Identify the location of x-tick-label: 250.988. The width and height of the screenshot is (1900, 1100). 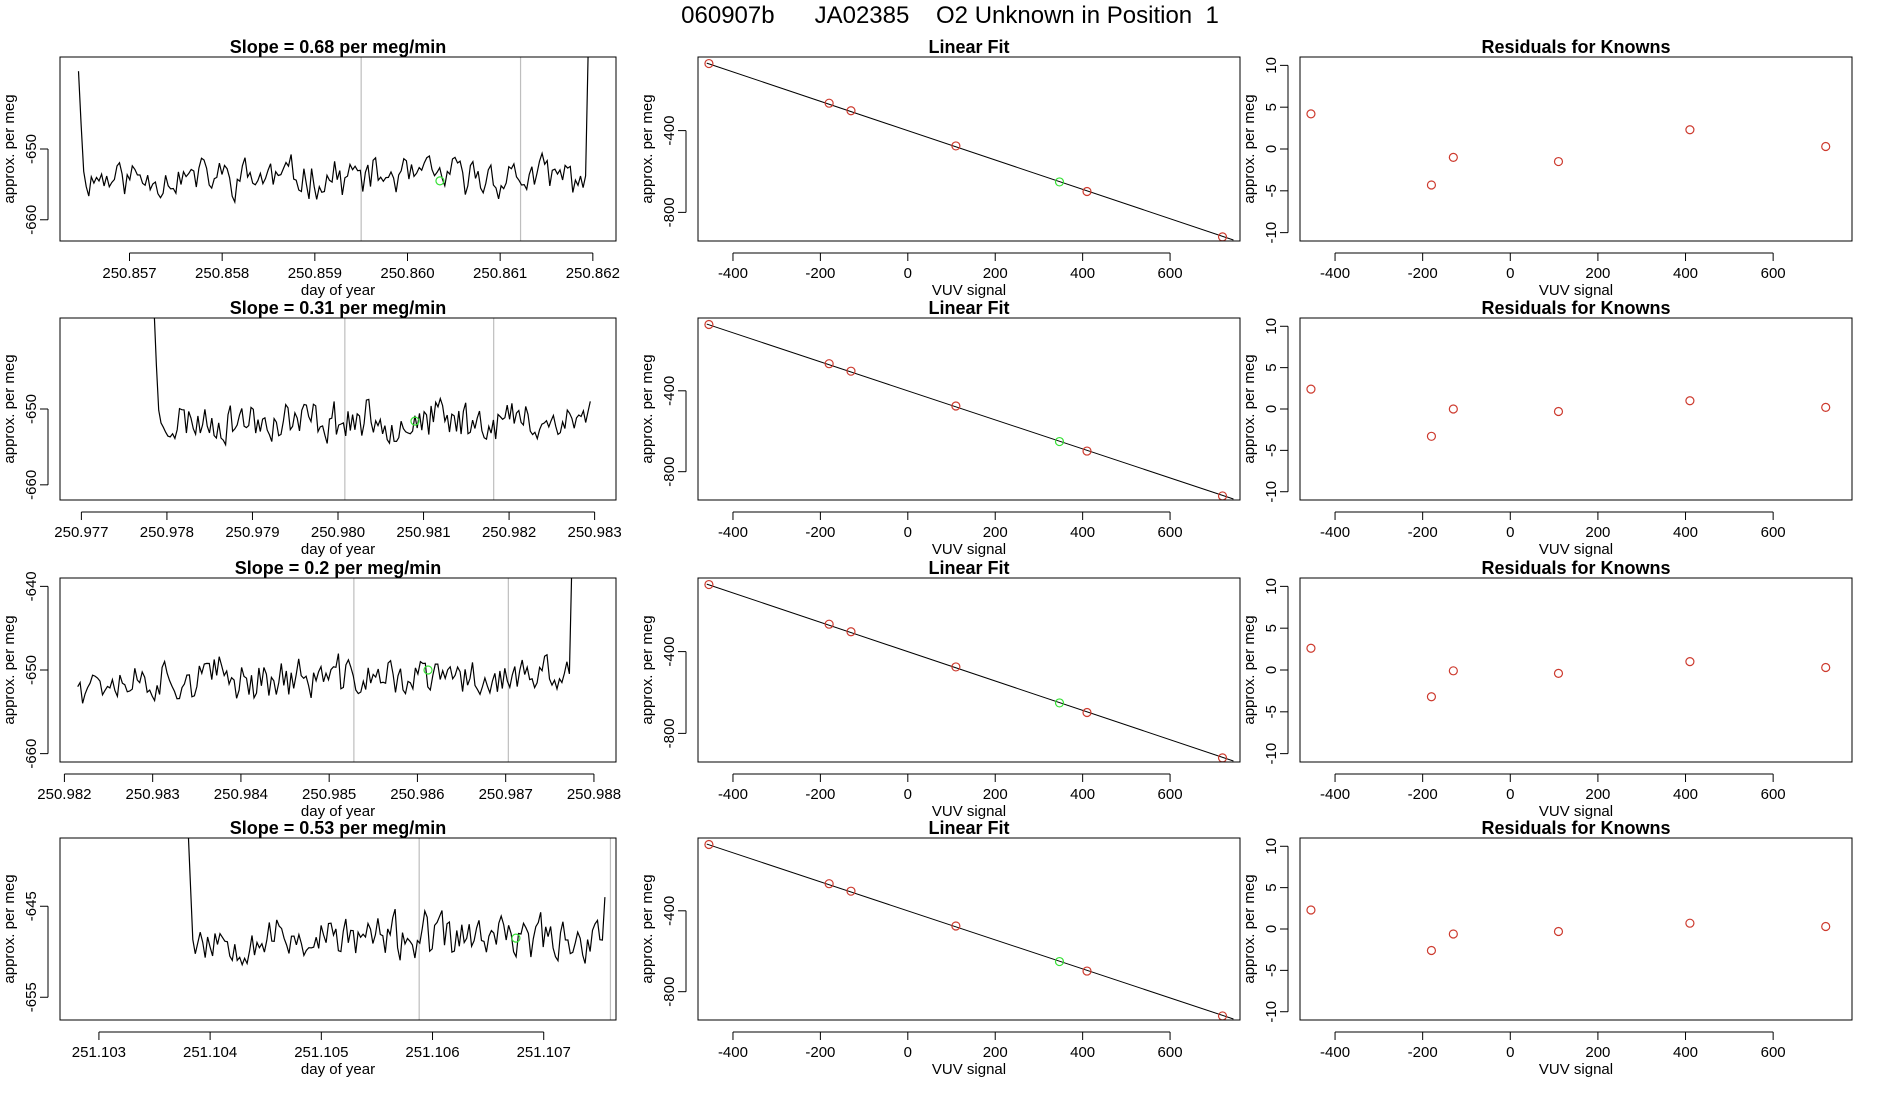
(594, 794).